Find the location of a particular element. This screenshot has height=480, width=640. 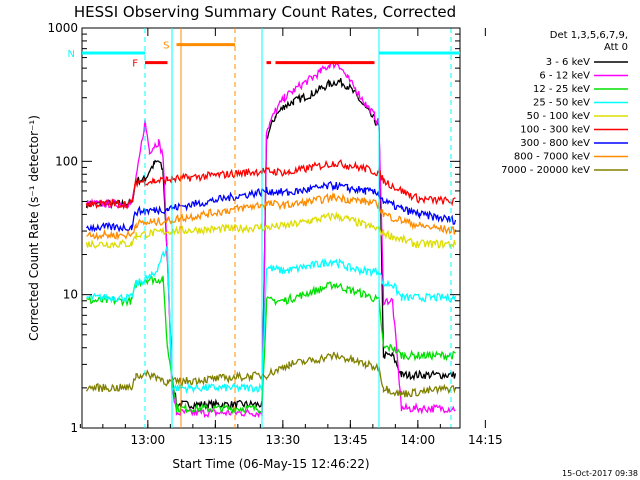

x-axis-label: Start Time (06-May-15 12:46:22) is located at coordinates (270, 464).